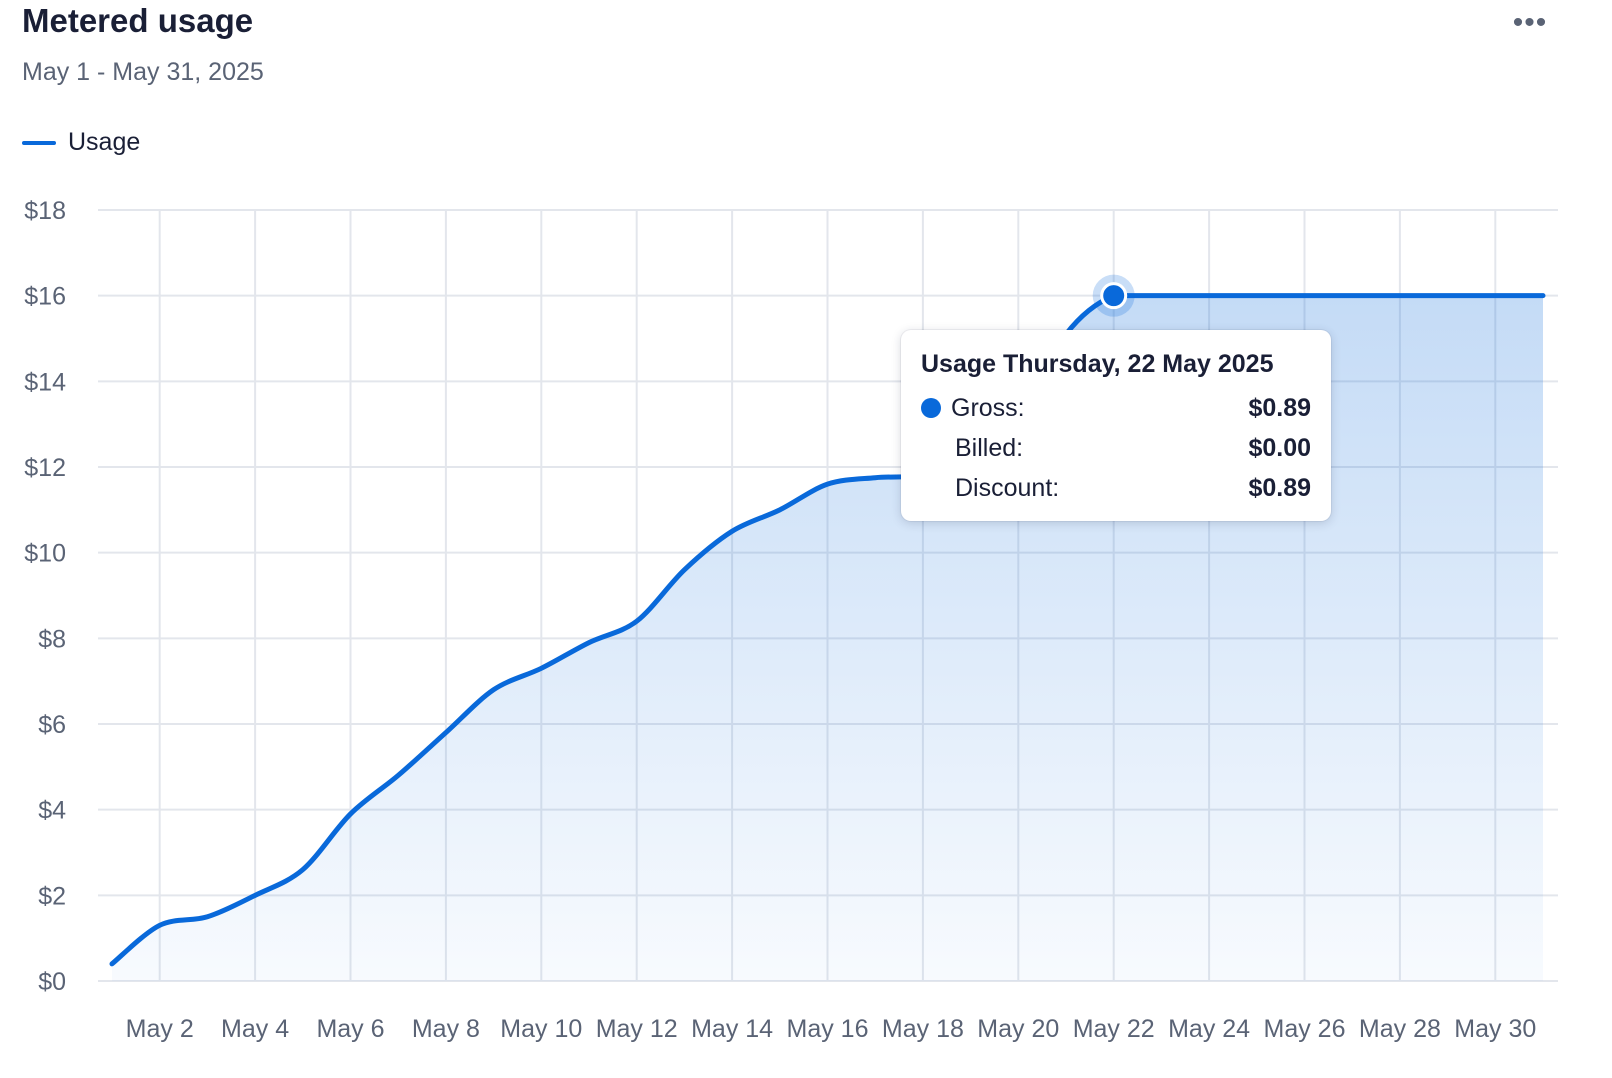  I want to click on highlight-point, so click(1114, 296).